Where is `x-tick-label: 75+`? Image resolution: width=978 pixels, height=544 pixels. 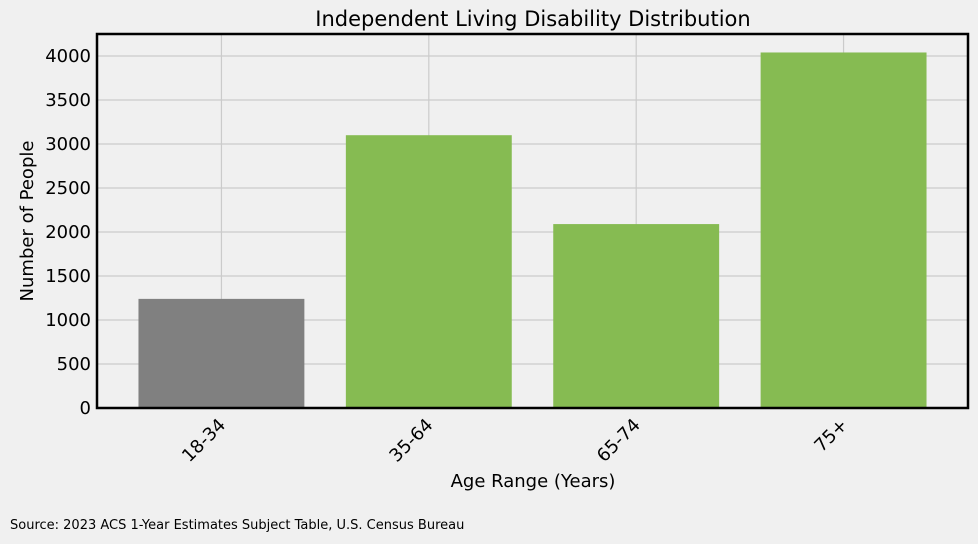
x-tick-label: 75+ is located at coordinates (831, 436).